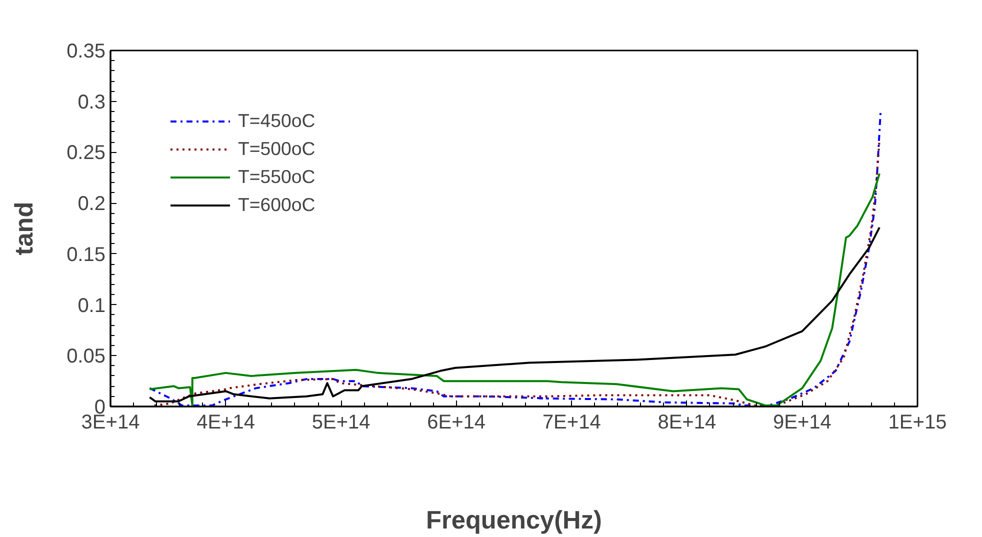  What do you see at coordinates (86, 51) in the screenshot?
I see `y-tick-label: 0.35` at bounding box center [86, 51].